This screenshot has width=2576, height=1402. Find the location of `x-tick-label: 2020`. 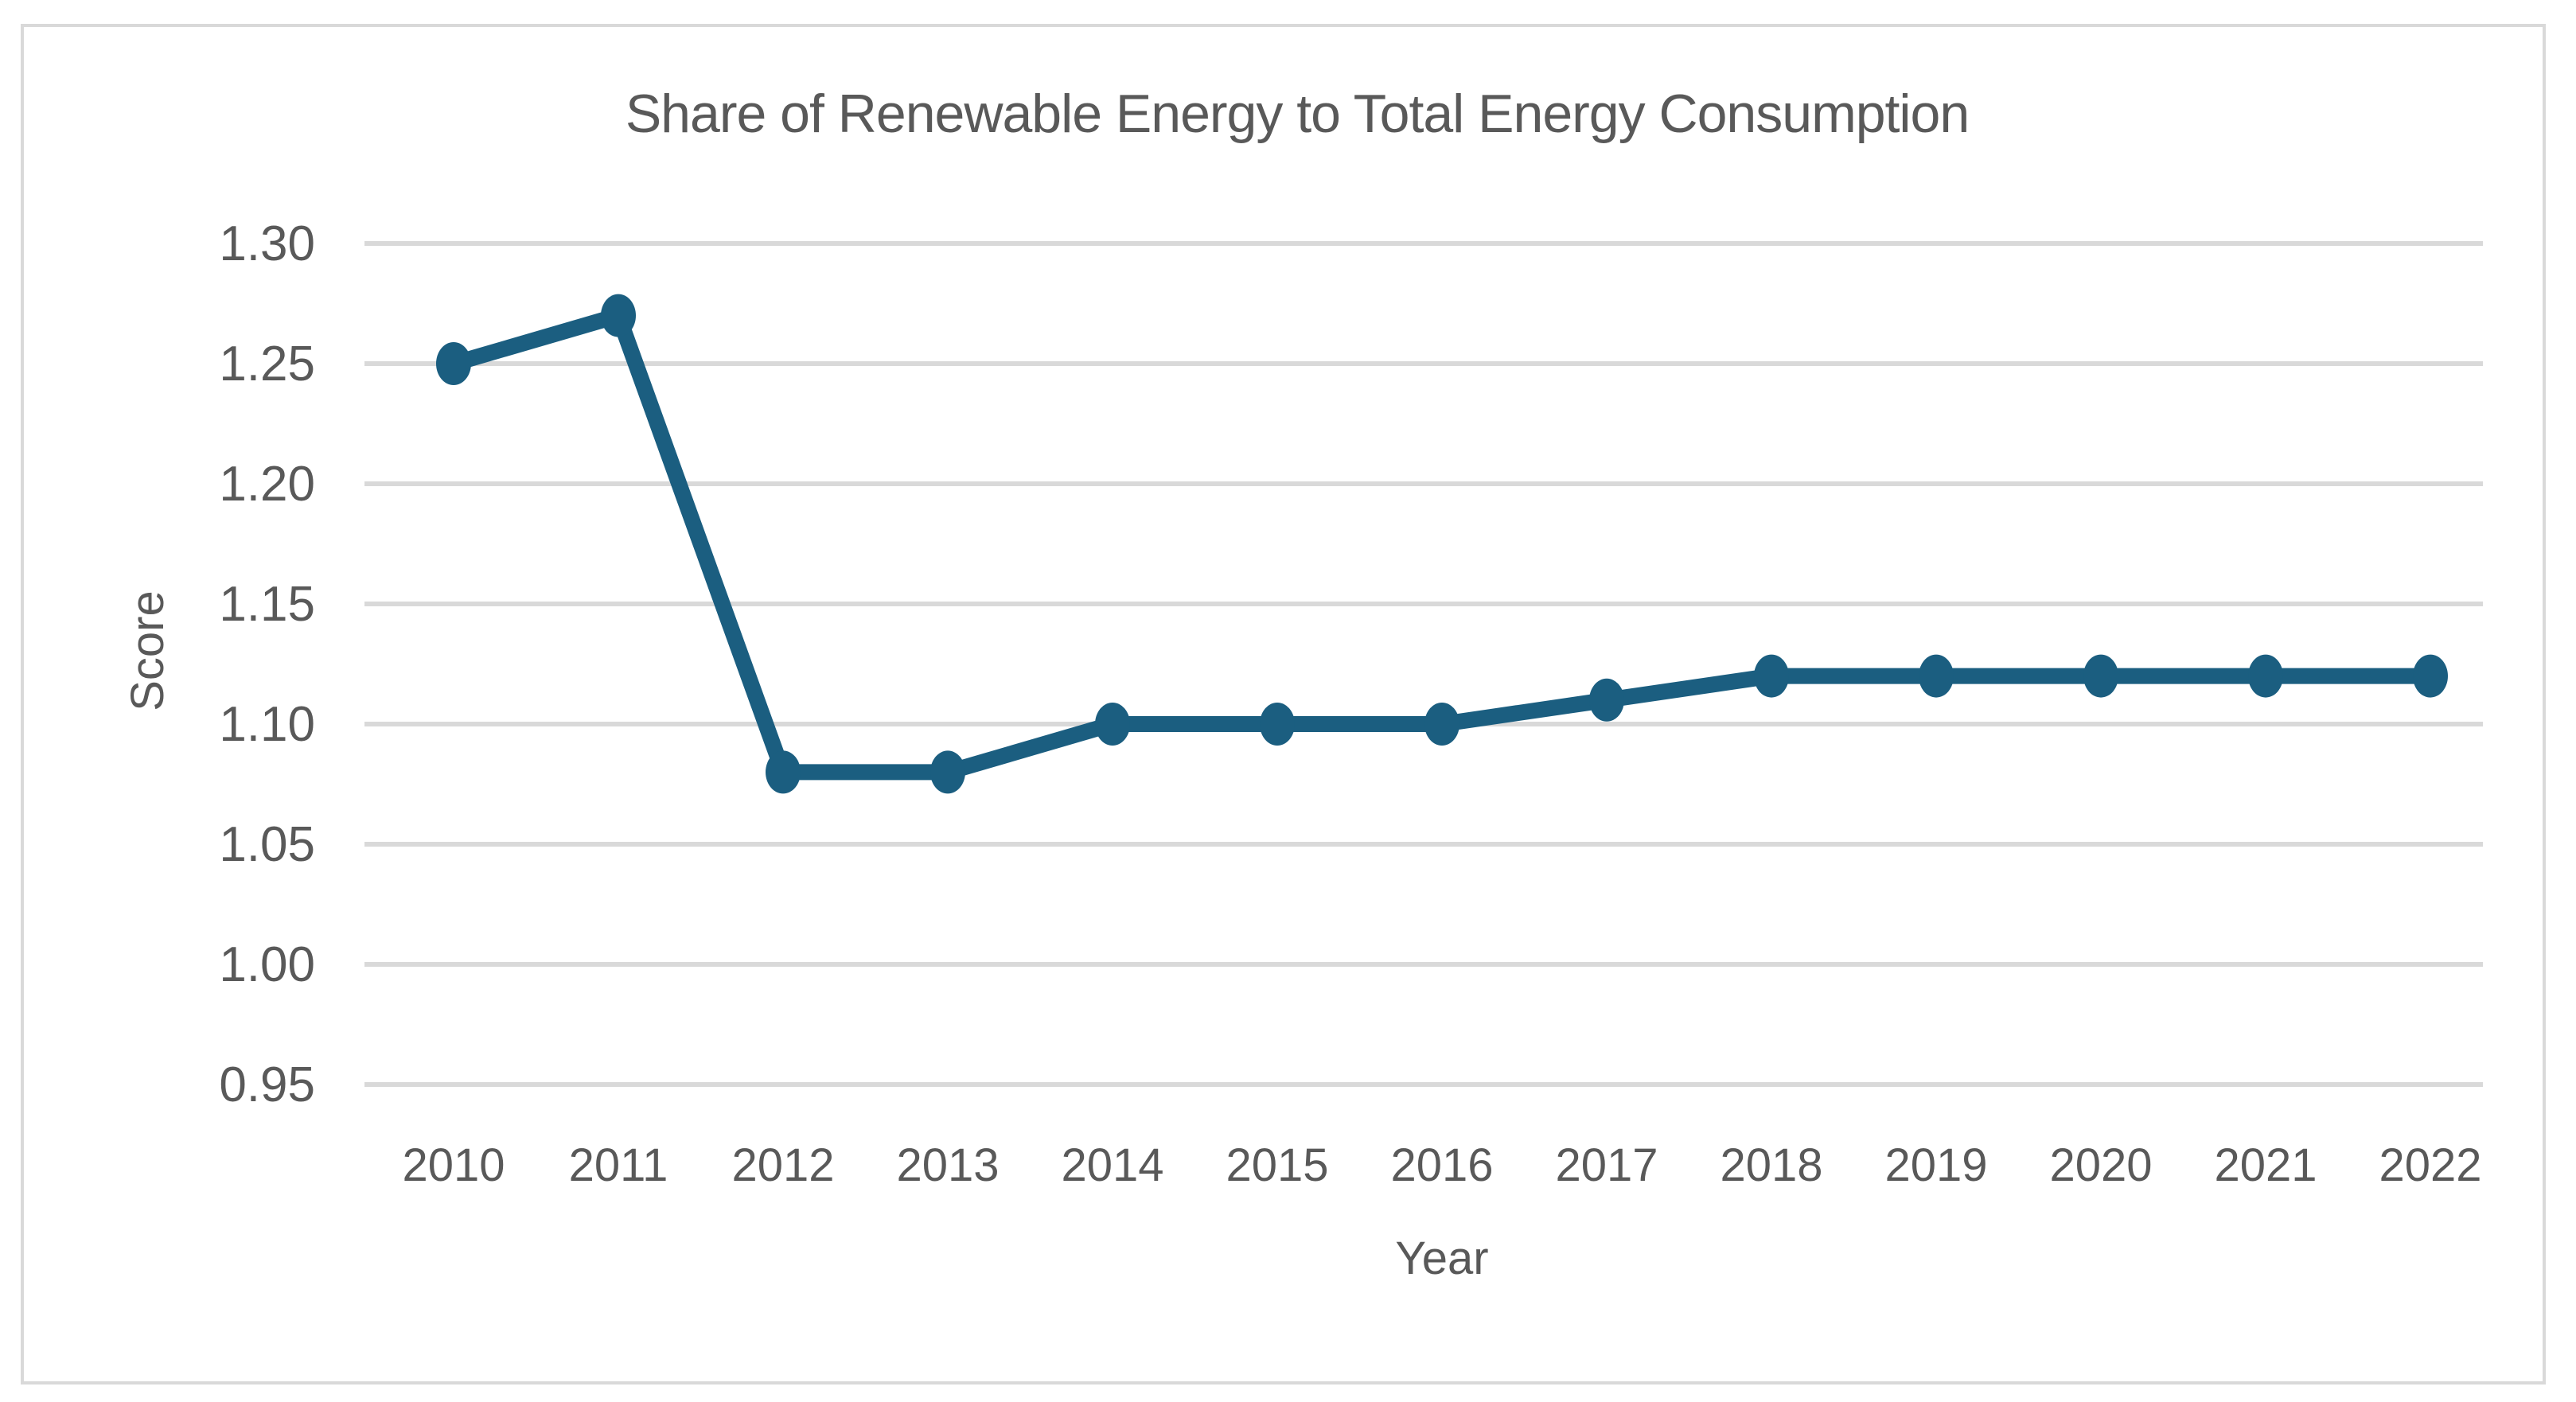

x-tick-label: 2020 is located at coordinates (2100, 1165).